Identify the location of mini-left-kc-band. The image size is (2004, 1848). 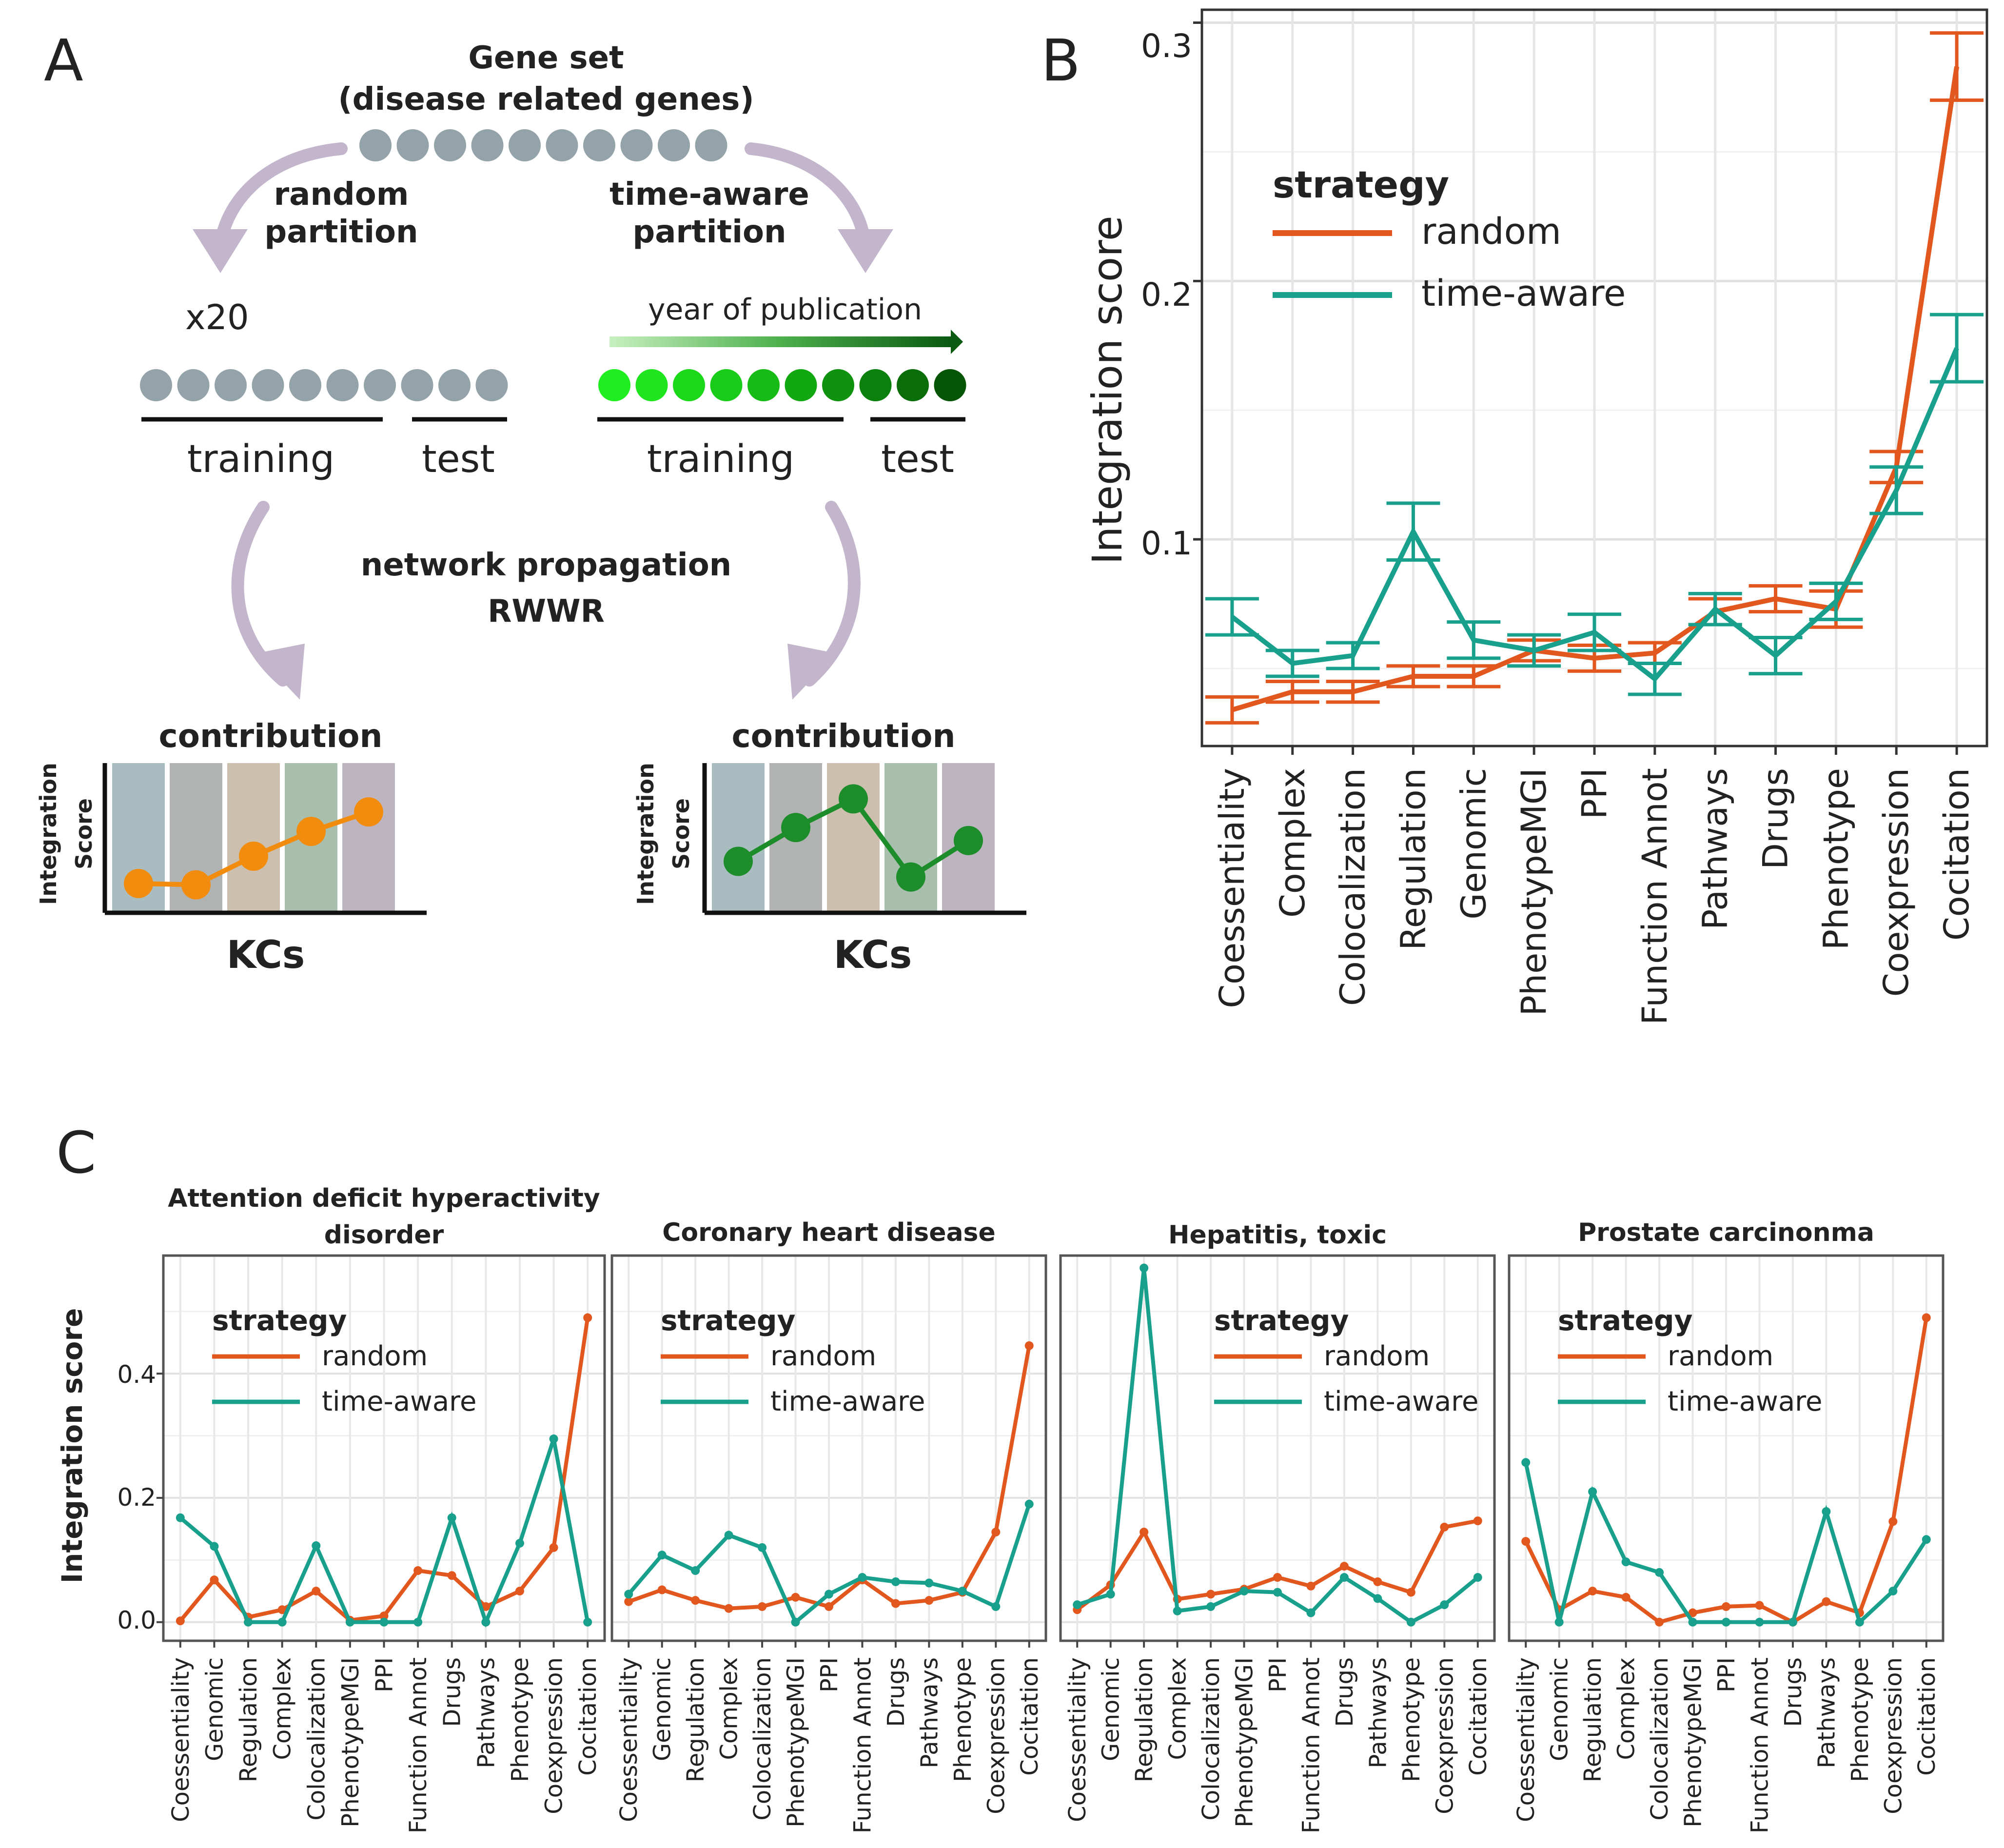
(369, 838).